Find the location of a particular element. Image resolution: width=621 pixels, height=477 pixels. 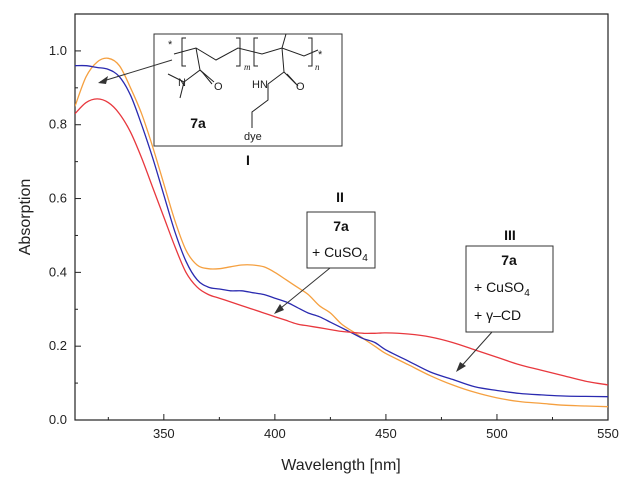

structure-inset: * * m n N O HN O dye 7a is located at coordinates (248, 90).